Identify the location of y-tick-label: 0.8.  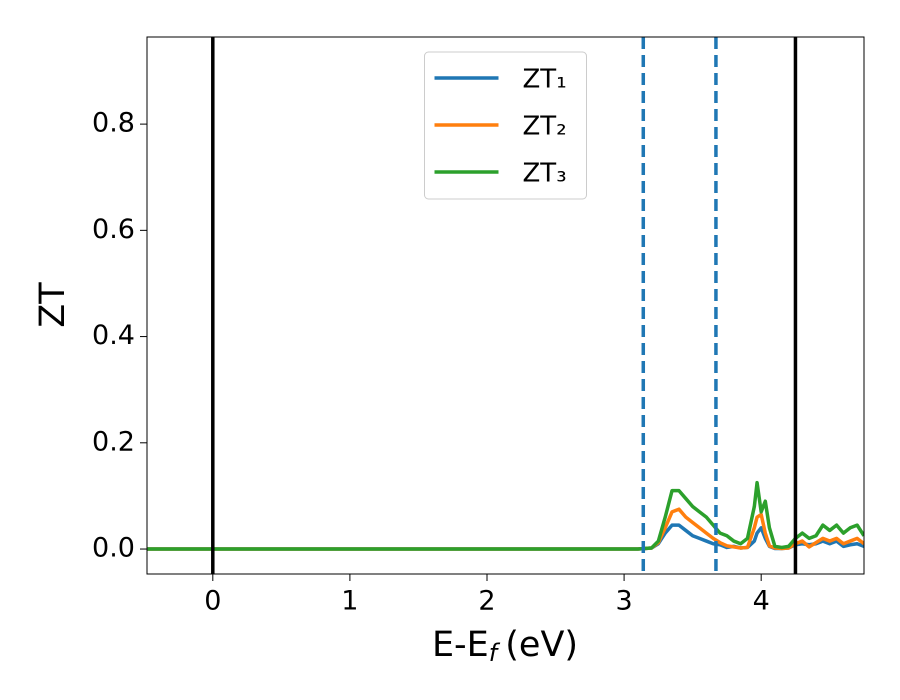
(113, 123).